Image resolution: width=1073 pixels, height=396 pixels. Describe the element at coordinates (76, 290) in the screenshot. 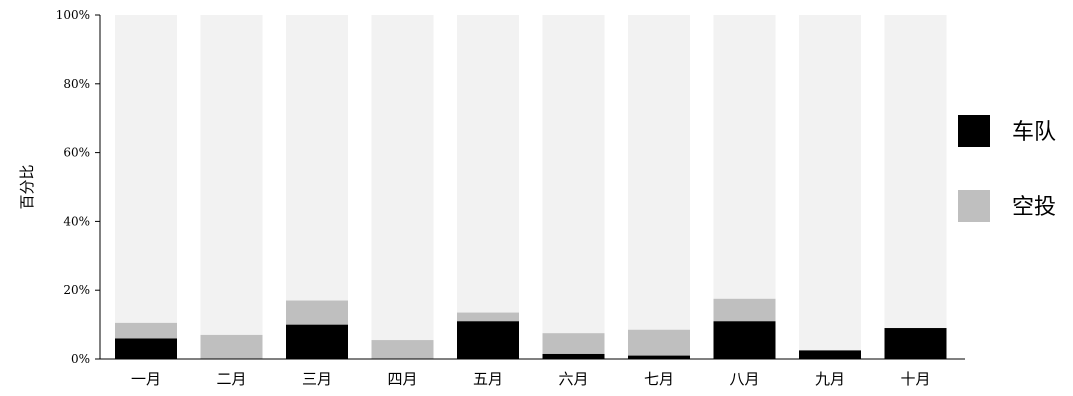

I see `y-tick-label-2: 20%` at that location.